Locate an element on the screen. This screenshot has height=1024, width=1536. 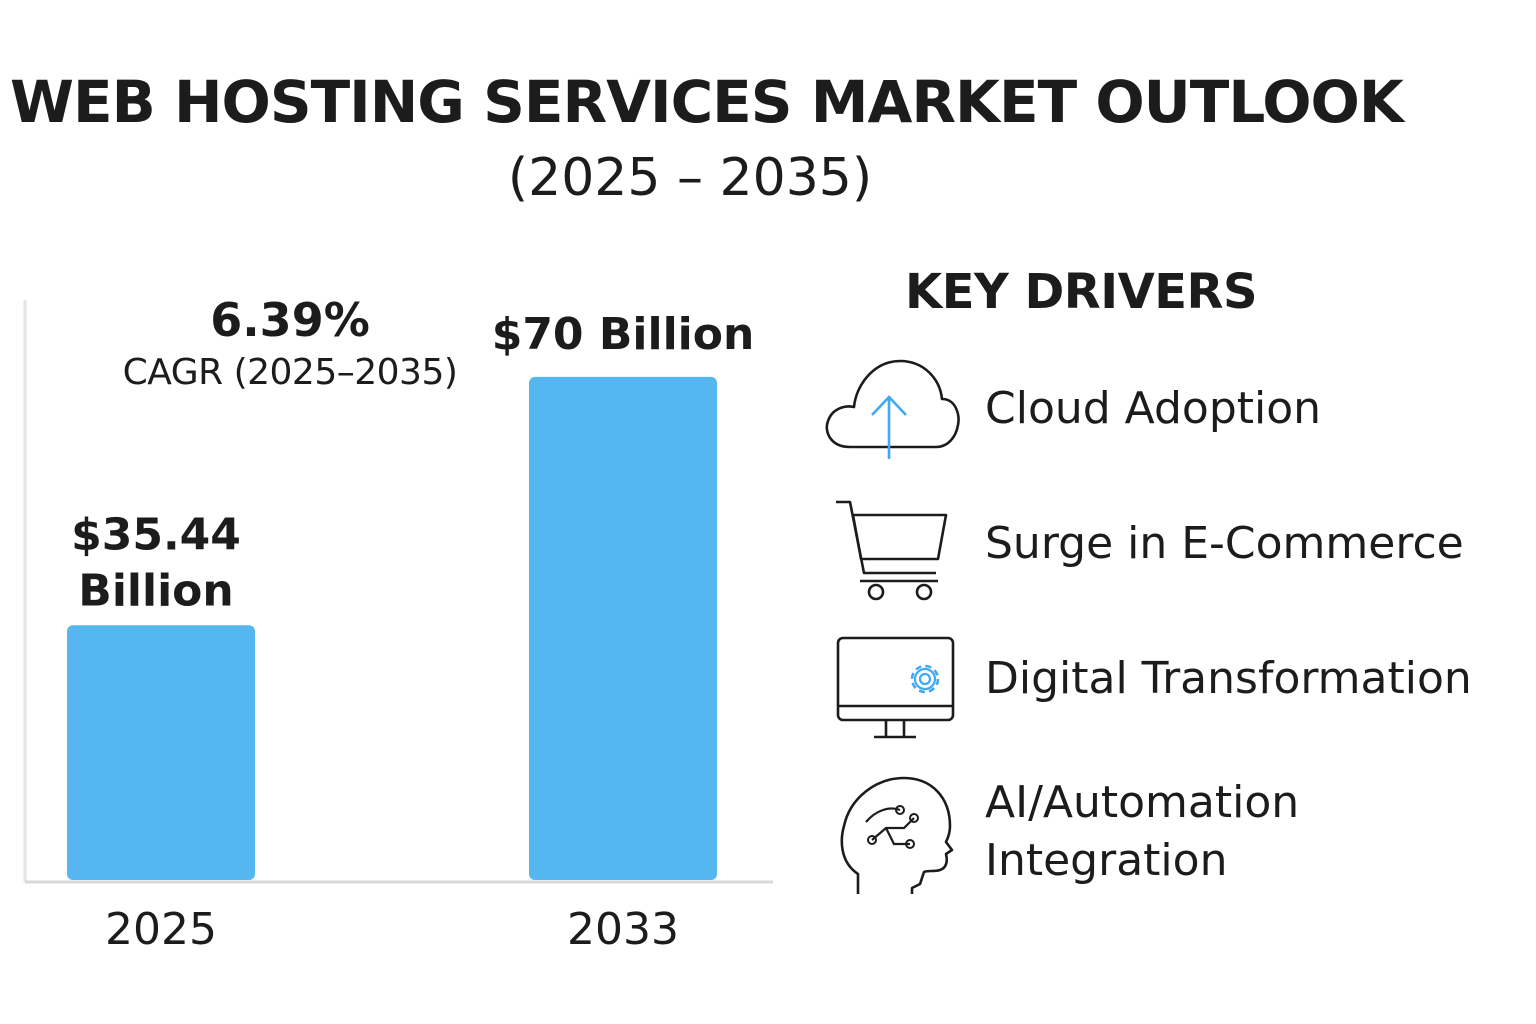
shopping-cart-icon is located at coordinates (892, 550).